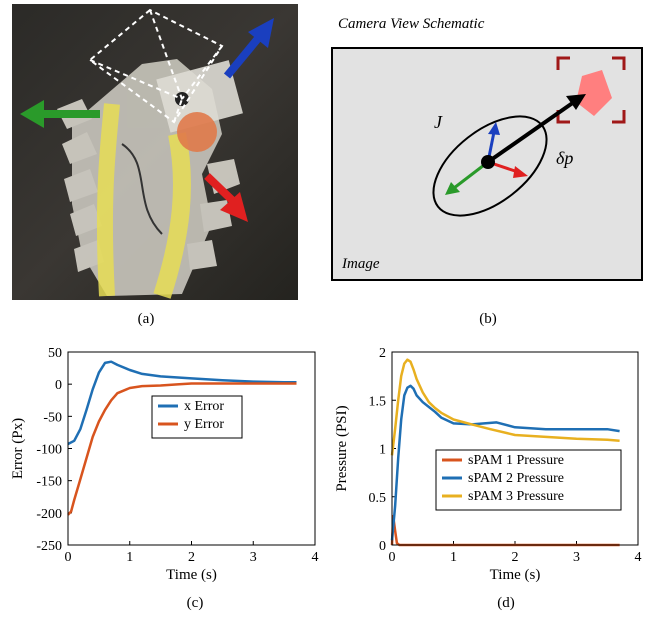  What do you see at coordinates (49, 514) in the screenshot?
I see `y-tick-label: -200` at bounding box center [49, 514].